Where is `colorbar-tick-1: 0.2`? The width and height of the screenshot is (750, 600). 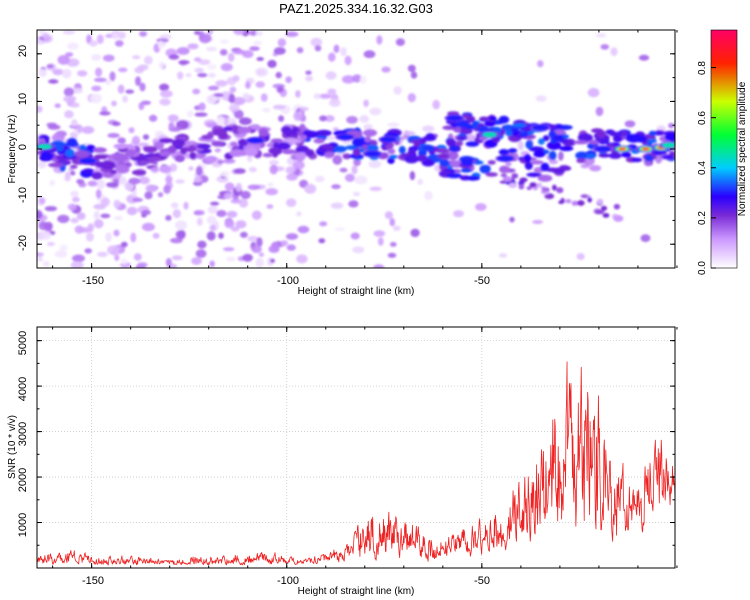
colorbar-tick-1: 0.2 is located at coordinates (702, 218).